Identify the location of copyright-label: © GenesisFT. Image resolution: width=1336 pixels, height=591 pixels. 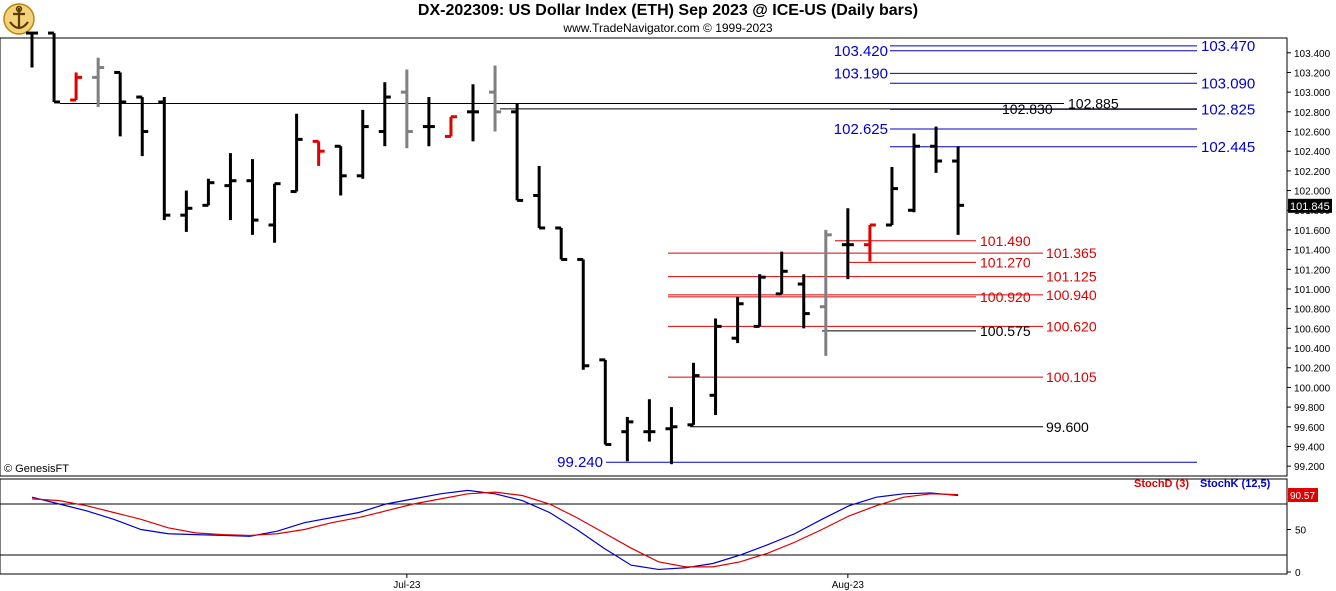
(36, 469).